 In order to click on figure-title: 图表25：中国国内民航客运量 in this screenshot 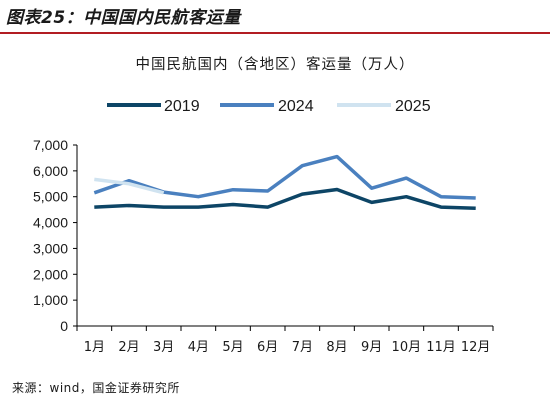, I will do `click(123, 18)`.